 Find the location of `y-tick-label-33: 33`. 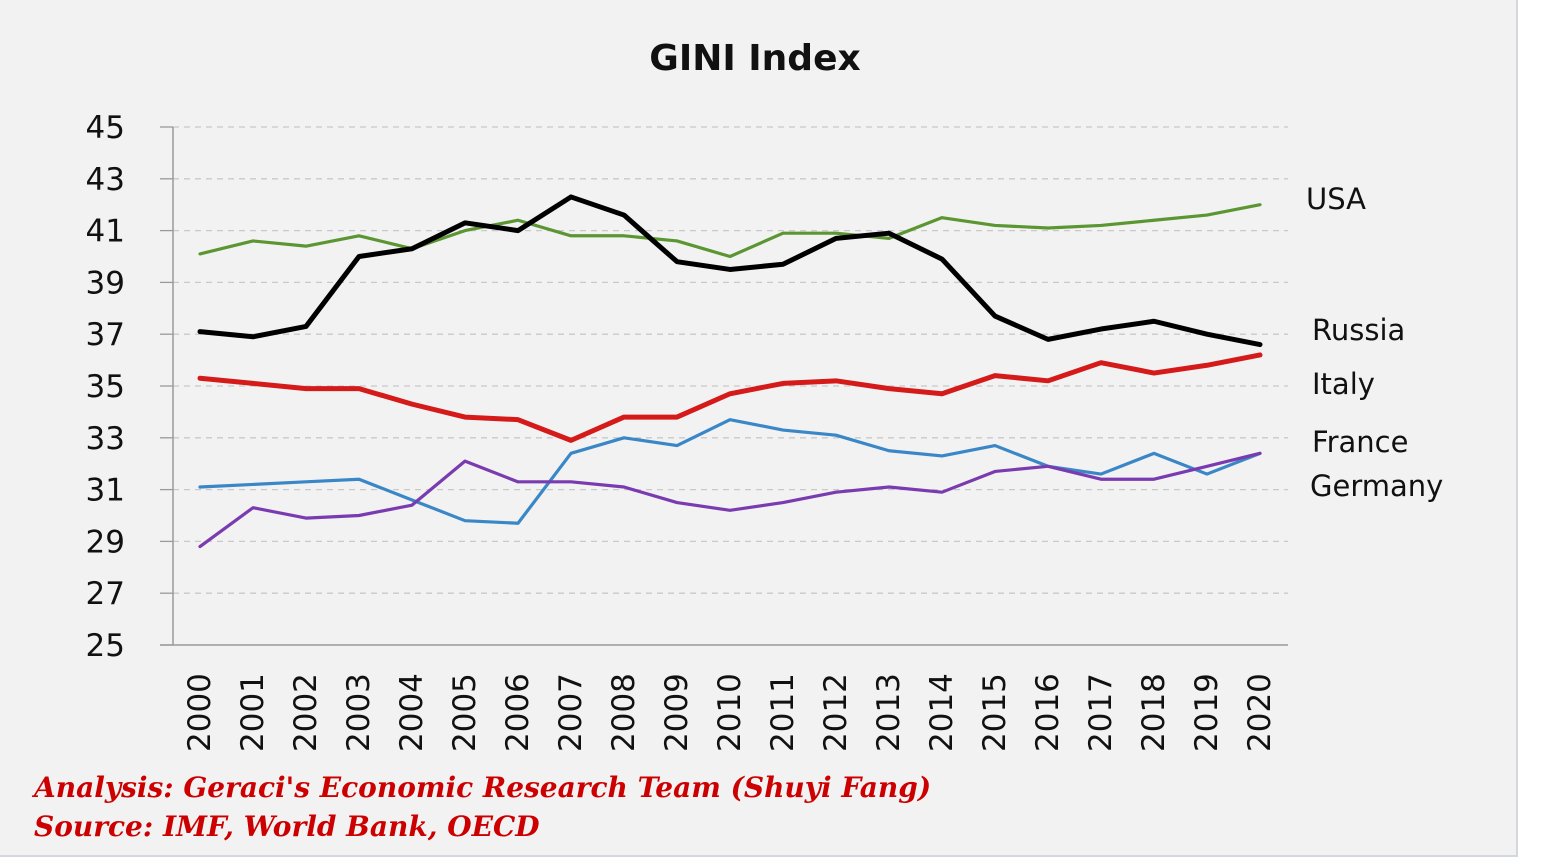

y-tick-label-33: 33 is located at coordinates (105, 439).